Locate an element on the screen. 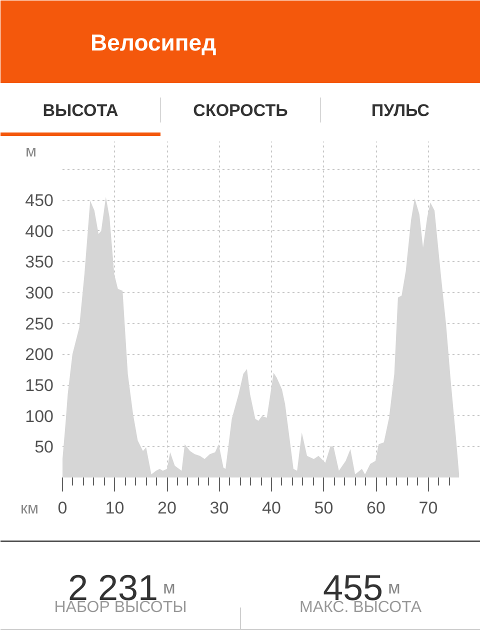 The width and height of the screenshot is (480, 636). y-tick-label: 400 is located at coordinates (39, 231).